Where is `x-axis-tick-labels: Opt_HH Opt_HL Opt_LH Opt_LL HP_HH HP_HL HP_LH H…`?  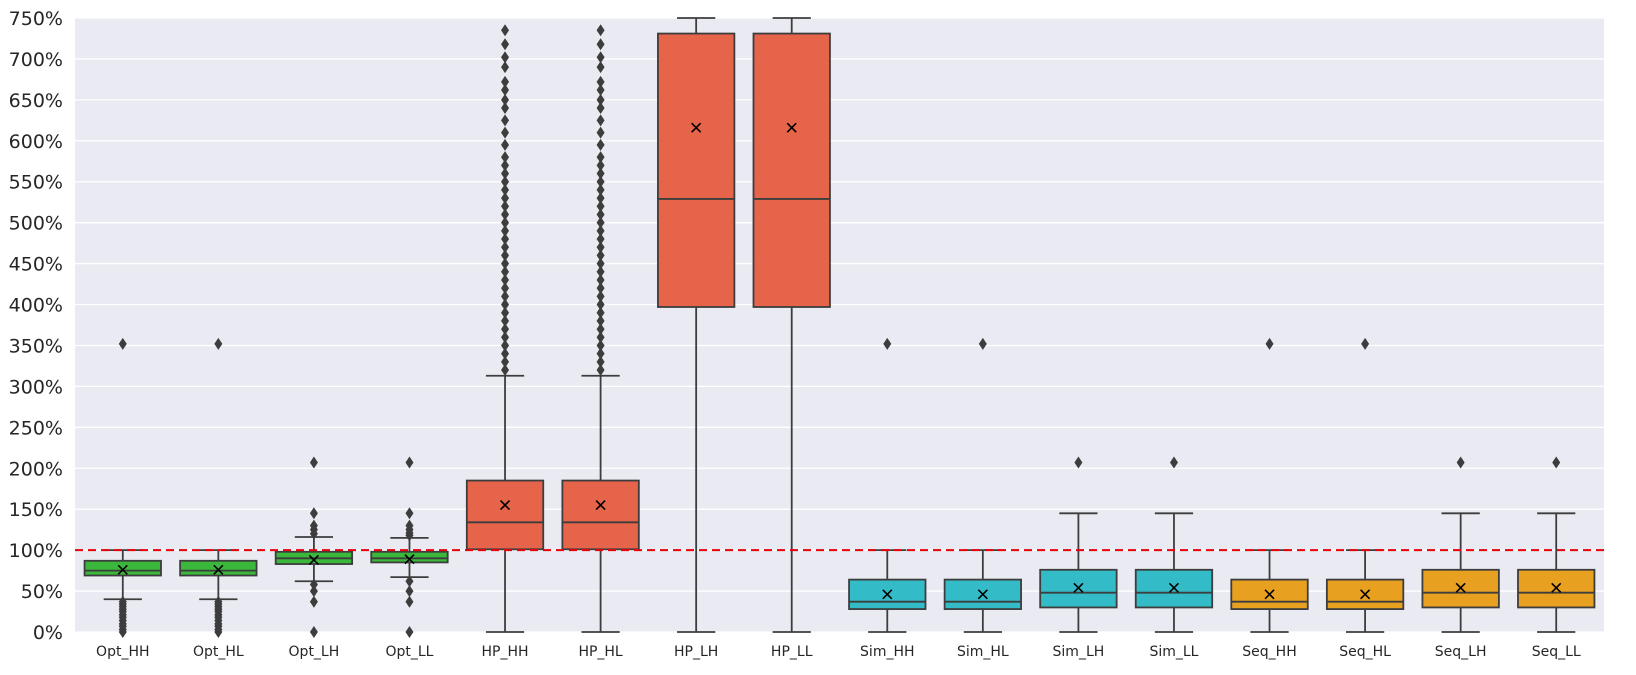
x-axis-tick-labels: Opt_HH Opt_HL Opt_LH Opt_LL HP_HH HP_HL HP_LH H… is located at coordinates (838, 652).